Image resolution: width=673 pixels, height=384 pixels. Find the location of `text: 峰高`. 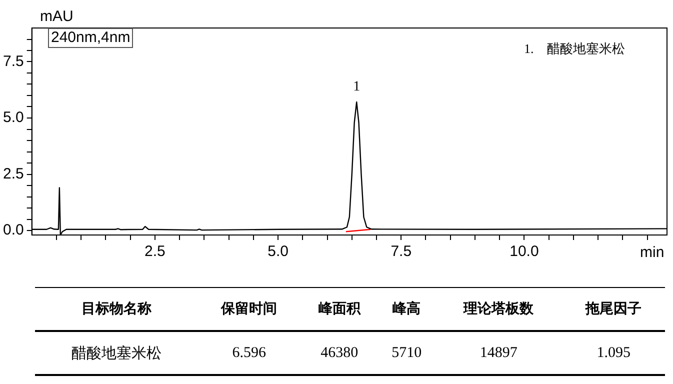

text: 峰高 is located at coordinates (406, 309).